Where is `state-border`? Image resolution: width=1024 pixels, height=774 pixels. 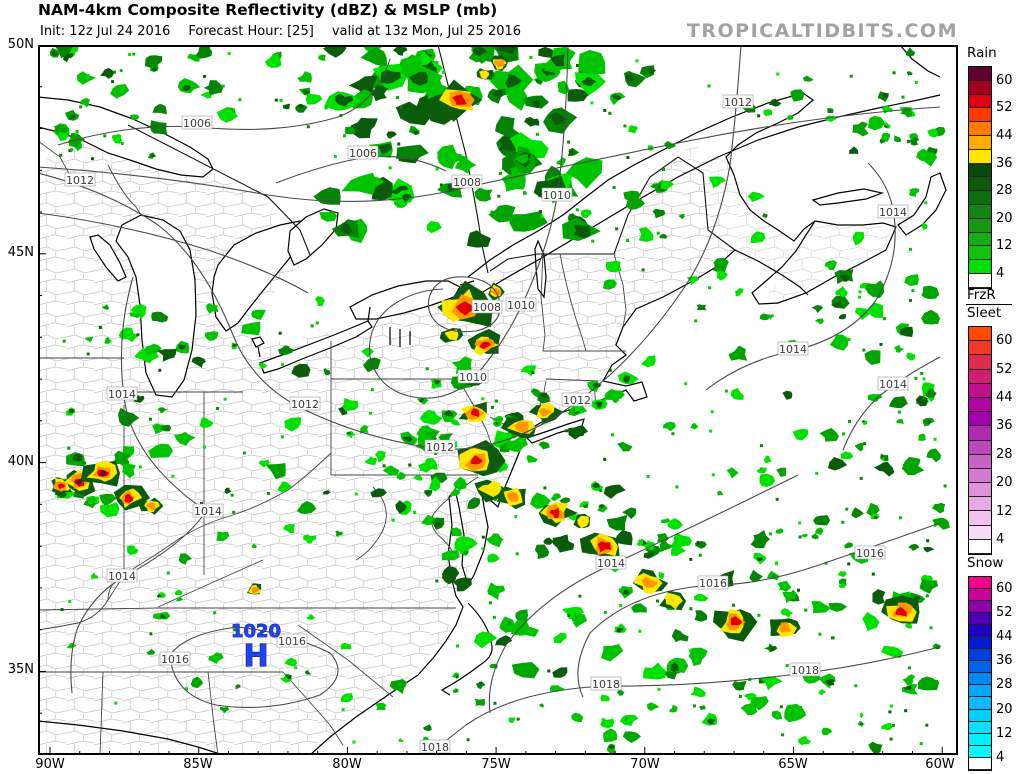
state-border is located at coordinates (184, 541).